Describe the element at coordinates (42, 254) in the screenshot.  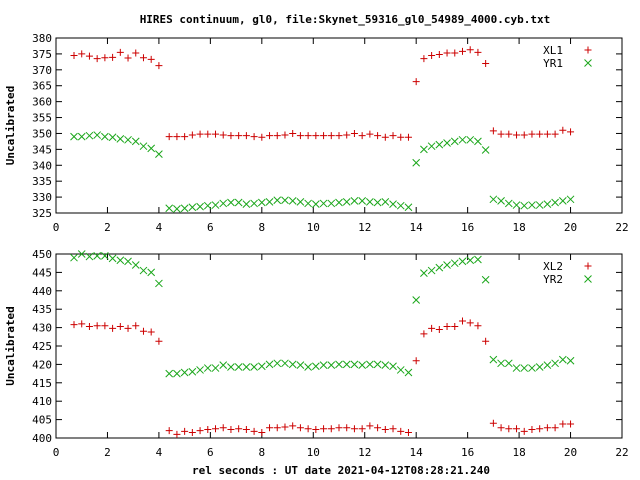
I see `y-tick-label: 450` at that location.